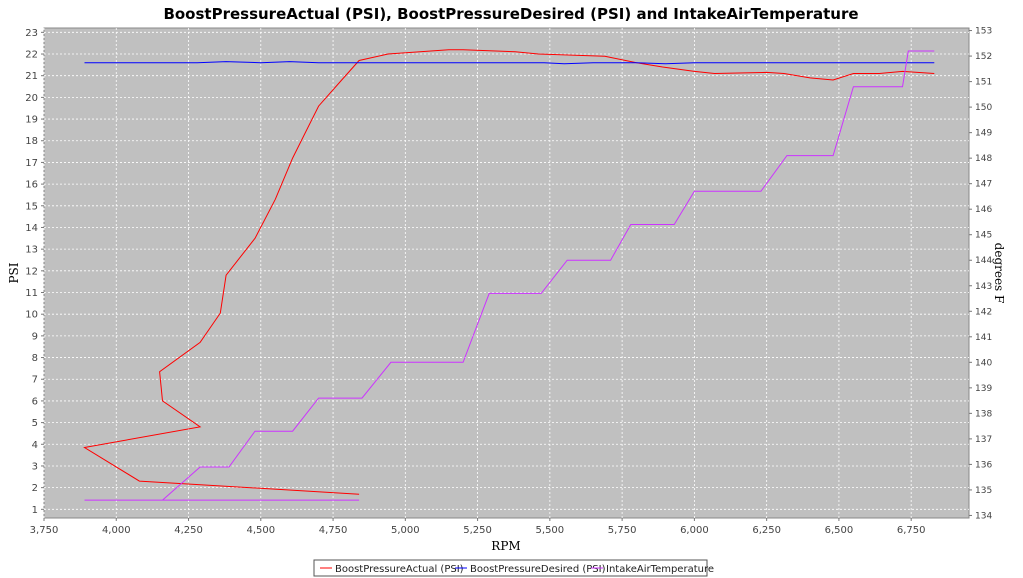 This screenshot has width=1023, height=578. I want to click on y-tick-label: 10, so click(31, 315).